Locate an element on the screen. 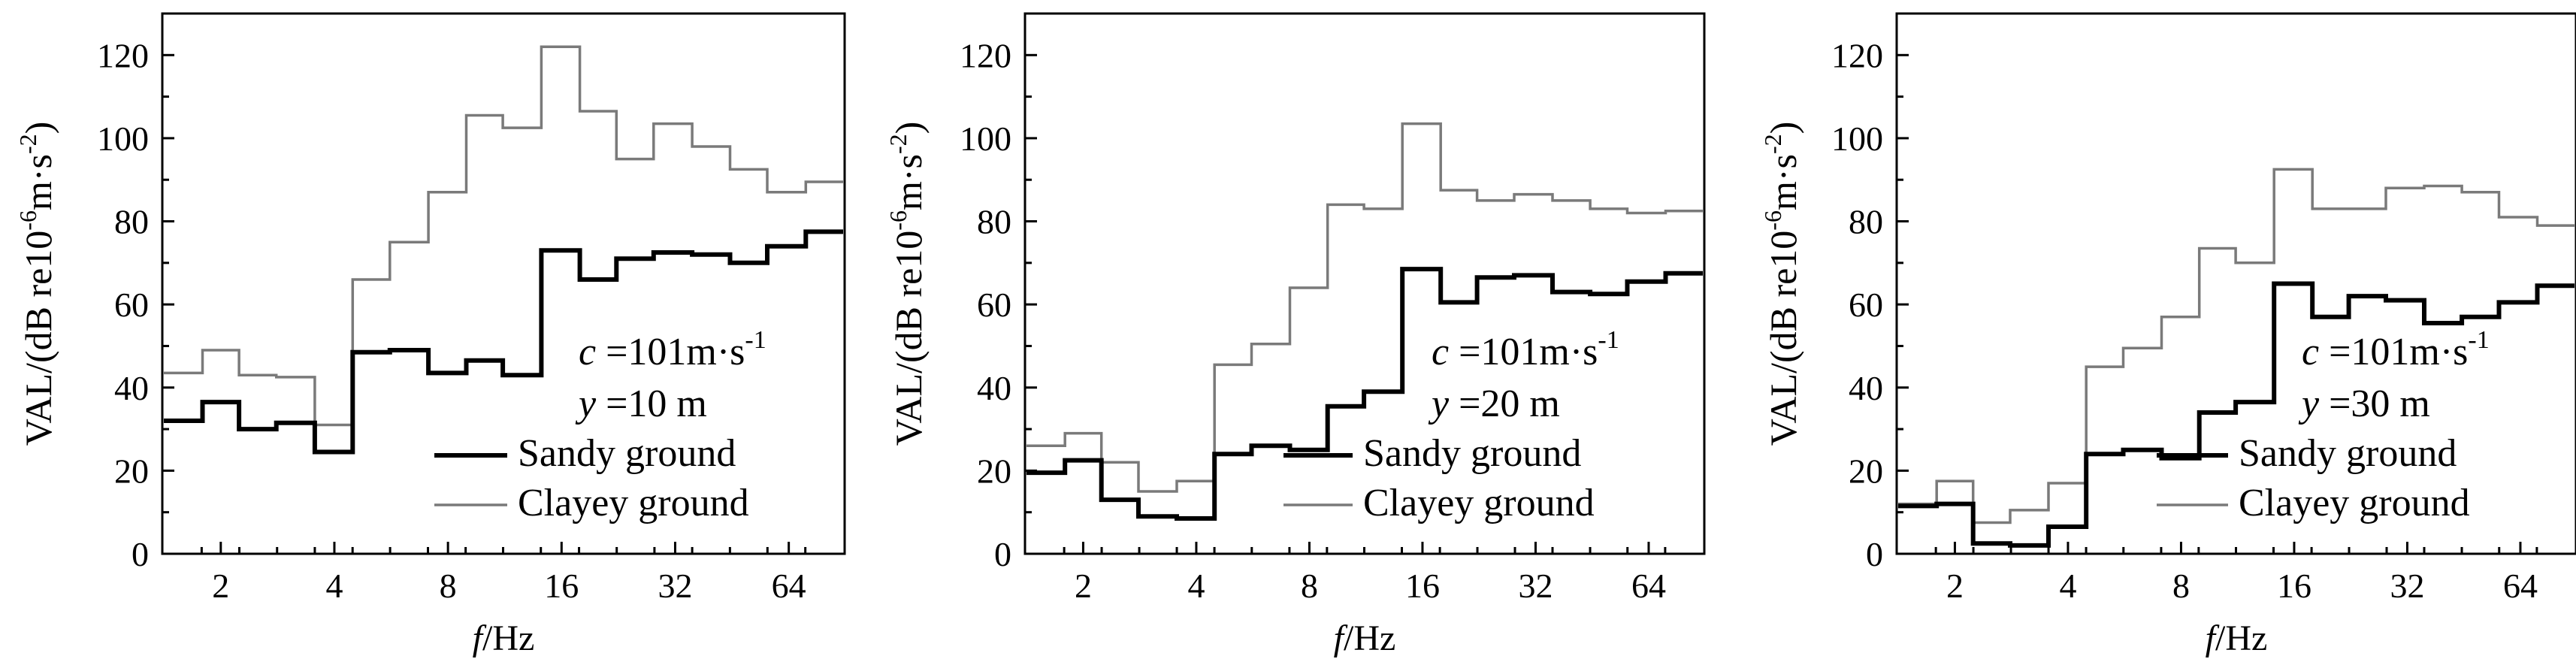  annotation-distance: y =10 m is located at coordinates (641, 403).